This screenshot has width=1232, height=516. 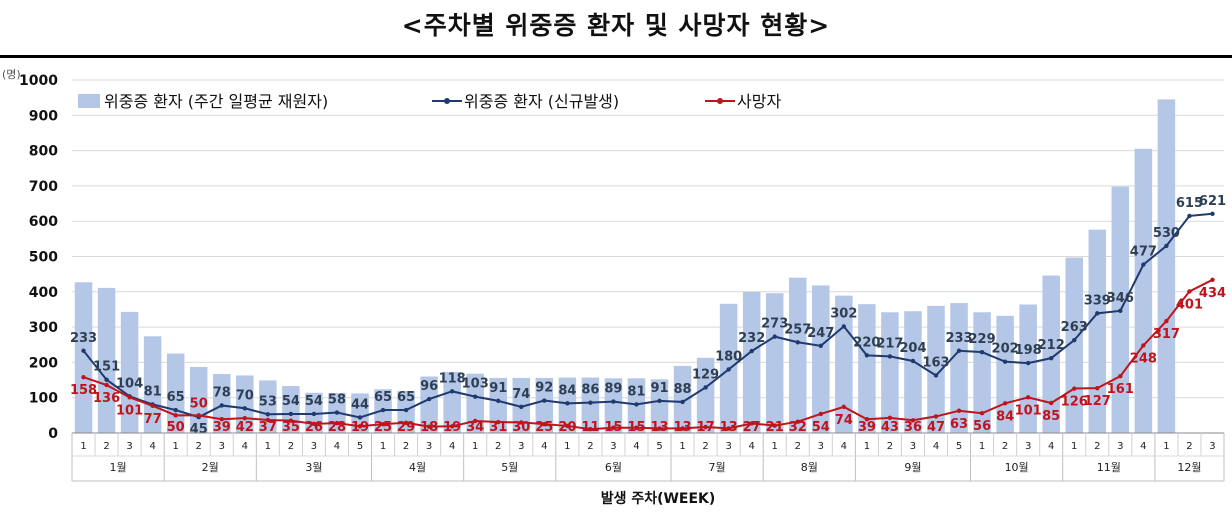 What do you see at coordinates (720, 101) in the screenshot?
I see `legend-swatch-marker` at bounding box center [720, 101].